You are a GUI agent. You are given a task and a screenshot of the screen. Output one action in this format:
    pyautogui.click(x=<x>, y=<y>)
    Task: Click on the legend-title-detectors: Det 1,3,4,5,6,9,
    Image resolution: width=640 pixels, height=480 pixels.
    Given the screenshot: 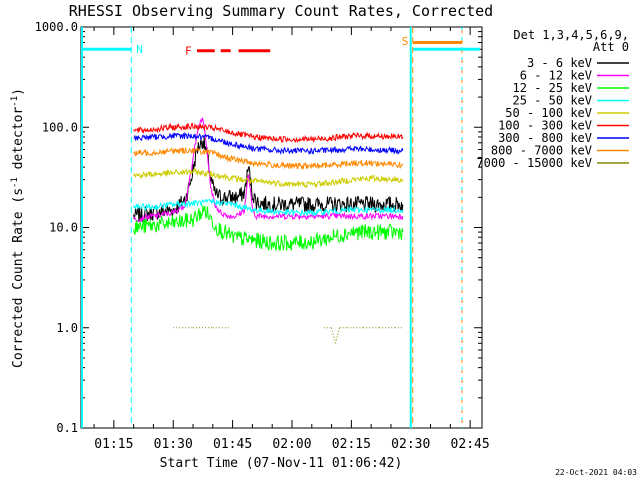 What is the action you would take?
    pyautogui.click(x=571, y=35)
    